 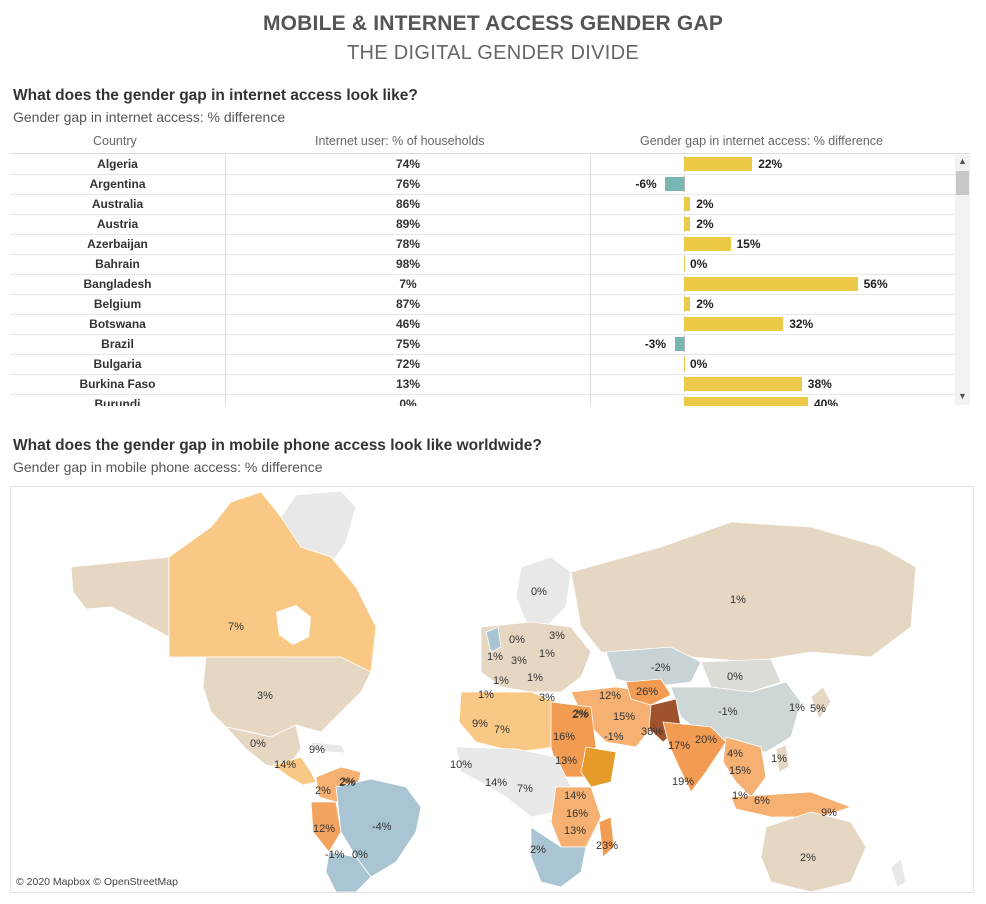 I want to click on row-country: Bulgaria, so click(x=117, y=364).